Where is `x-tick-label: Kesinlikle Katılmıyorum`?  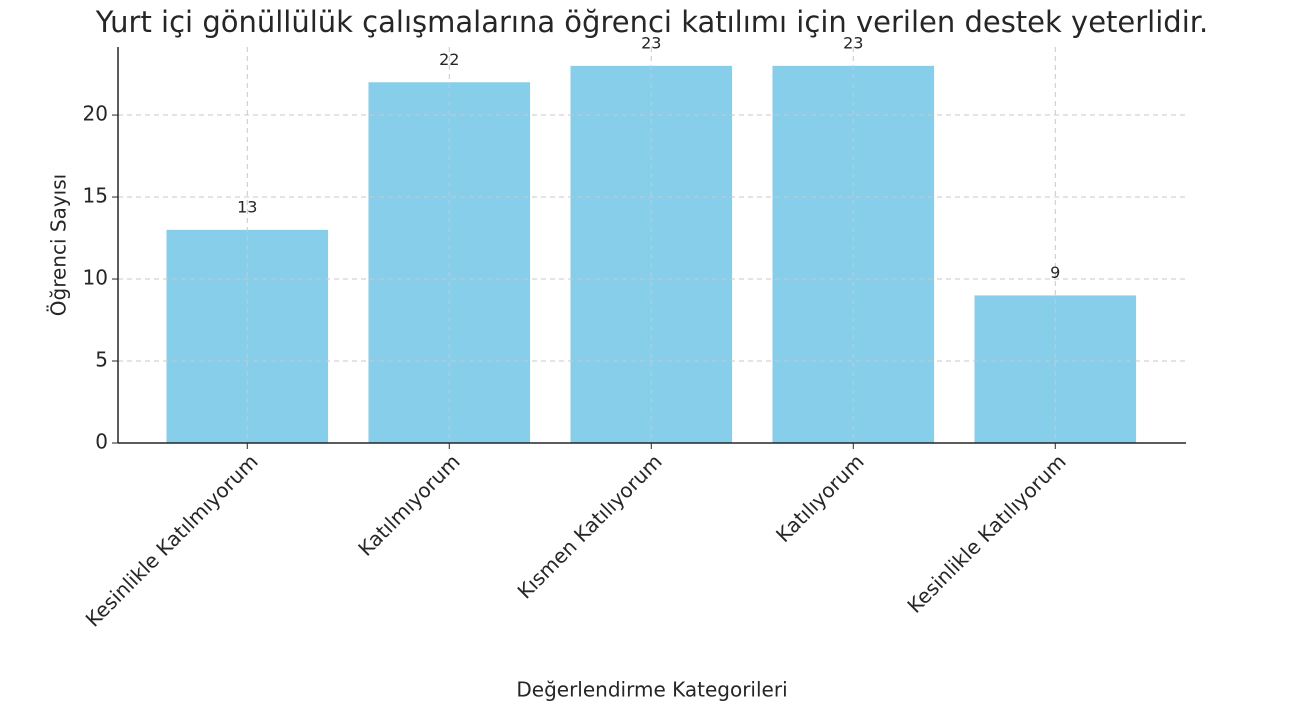
x-tick-label: Kesinlikle Katılmıyorum is located at coordinates (172, 540).